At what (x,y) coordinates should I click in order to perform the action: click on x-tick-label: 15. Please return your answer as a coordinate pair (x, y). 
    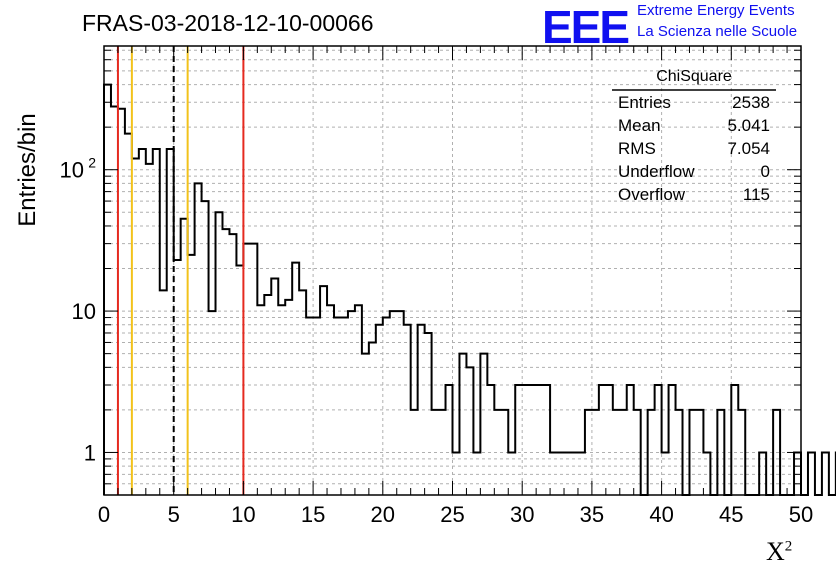
    Looking at the image, I should click on (313, 514).